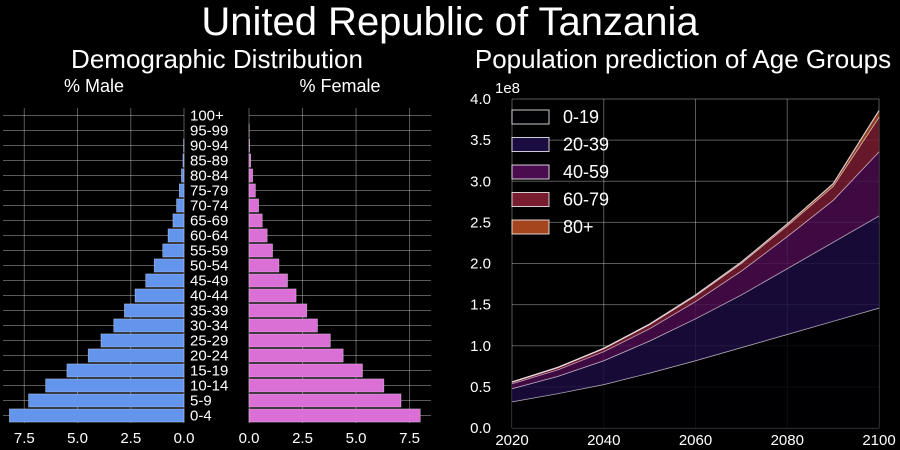 The width and height of the screenshot is (900, 450). What do you see at coordinates (209, 371) in the screenshot?
I see `age-label-15-19: 15-19` at bounding box center [209, 371].